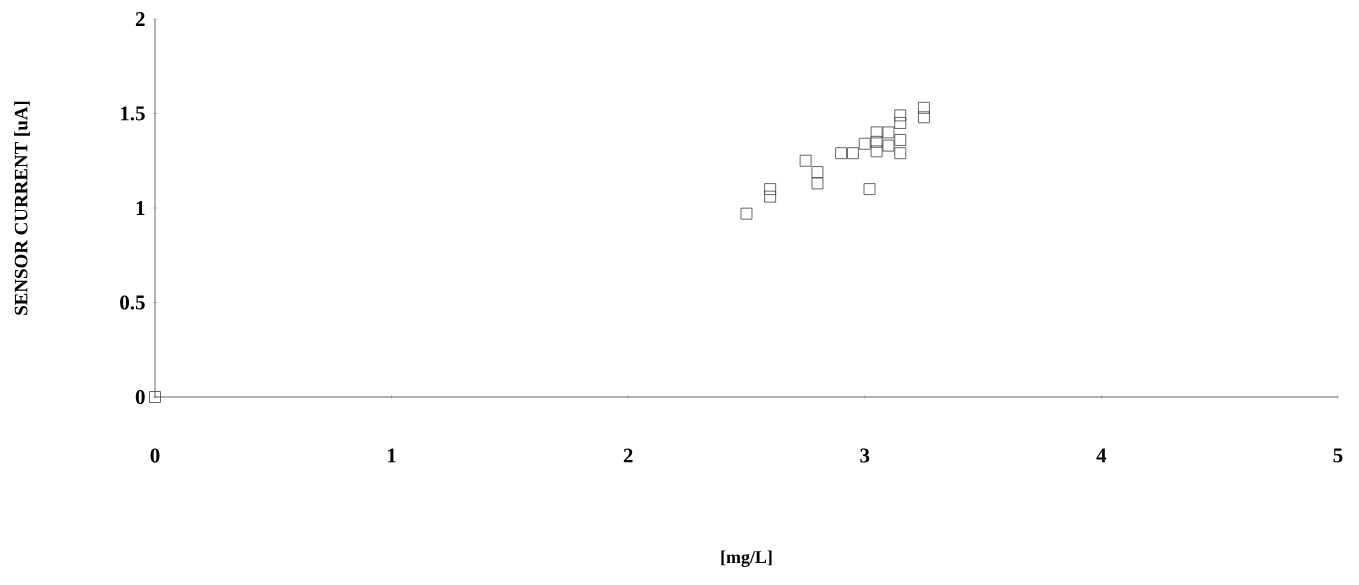 This screenshot has width=1359, height=585. I want to click on y-tick-label: 0.5, so click(132, 302).